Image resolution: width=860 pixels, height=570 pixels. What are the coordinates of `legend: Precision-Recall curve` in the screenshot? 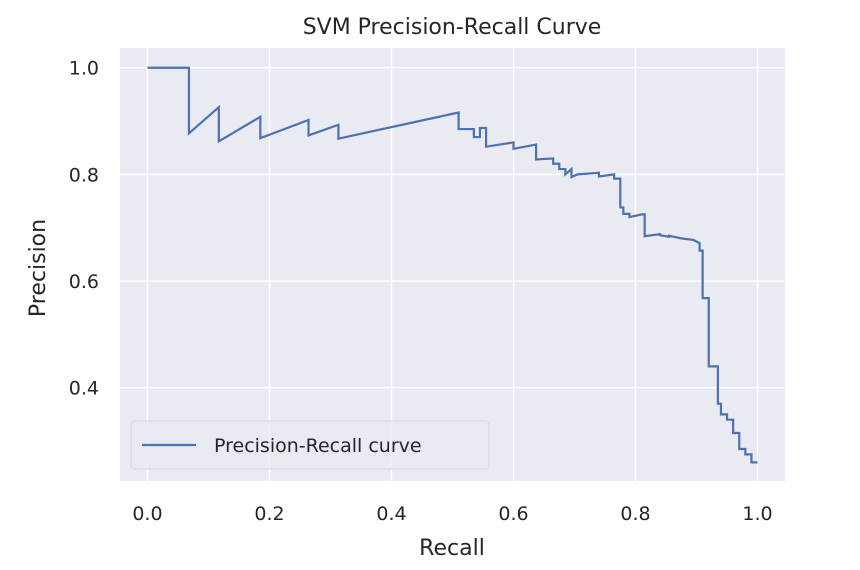 It's located at (310, 445).